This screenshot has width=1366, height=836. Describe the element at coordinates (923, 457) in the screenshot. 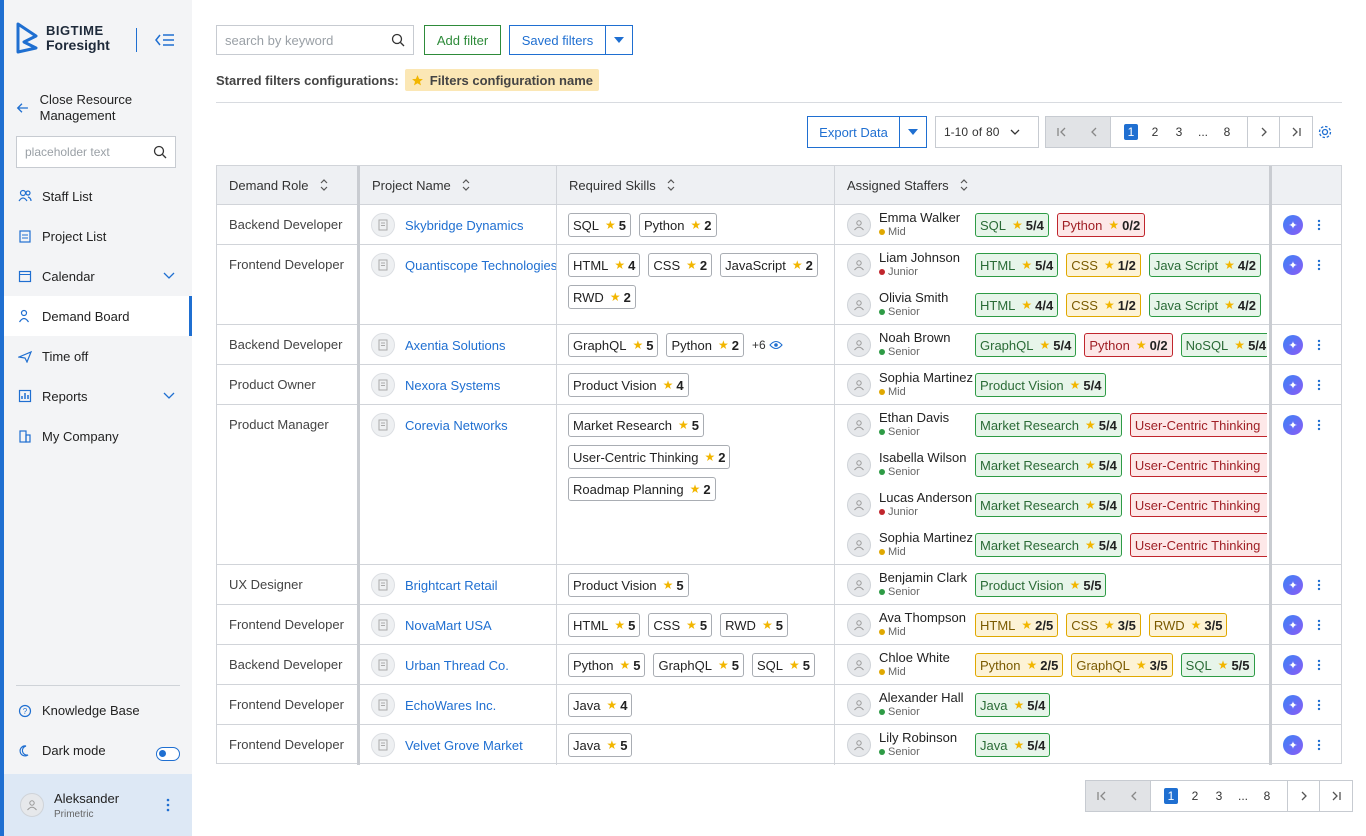

I see `staffer-name: Isabella Wilson` at that location.